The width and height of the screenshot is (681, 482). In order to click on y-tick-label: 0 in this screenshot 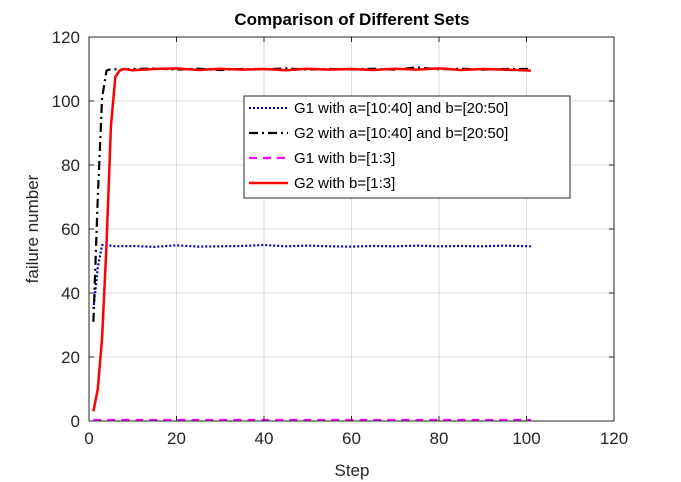, I will do `click(75, 421)`.